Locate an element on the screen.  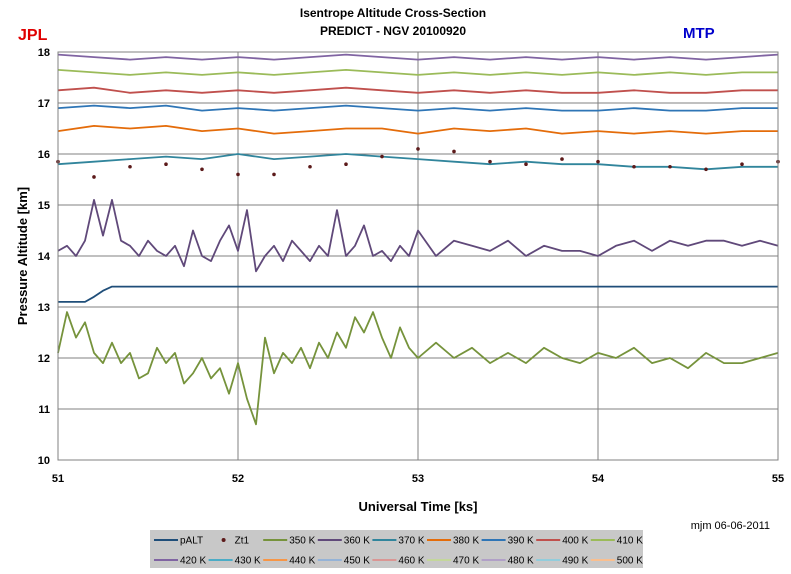
legend-entry-370-k: 370 K is located at coordinates (398, 541).